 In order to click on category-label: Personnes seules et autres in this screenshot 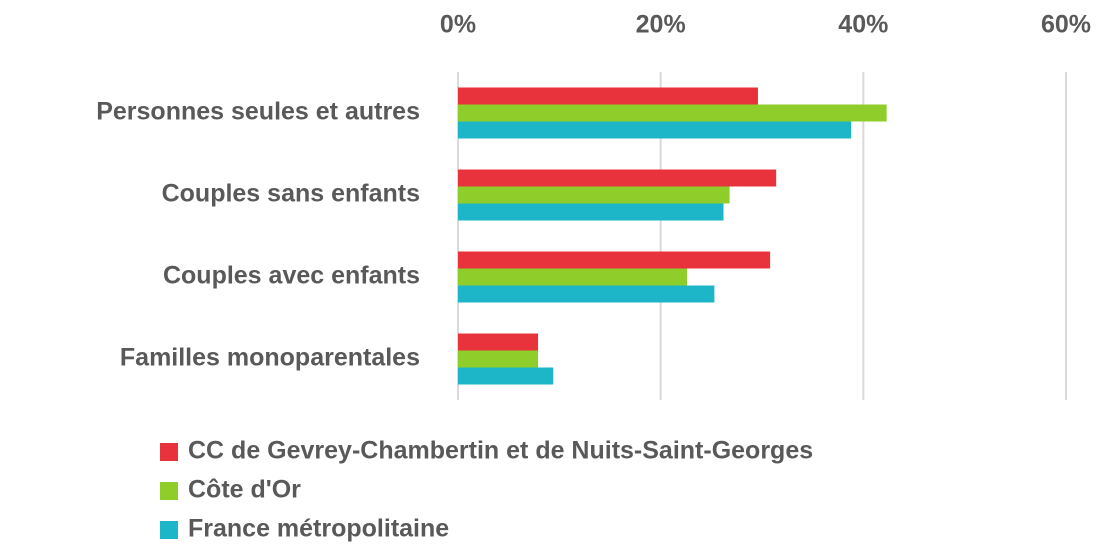, I will do `click(258, 112)`.